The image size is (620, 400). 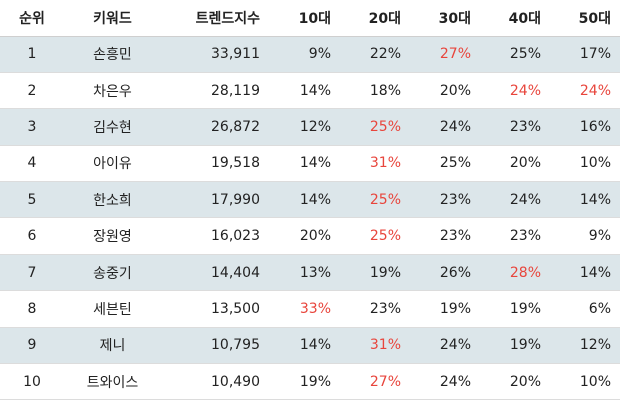 I want to click on age-50s-cell: 12%, so click(x=585, y=346).